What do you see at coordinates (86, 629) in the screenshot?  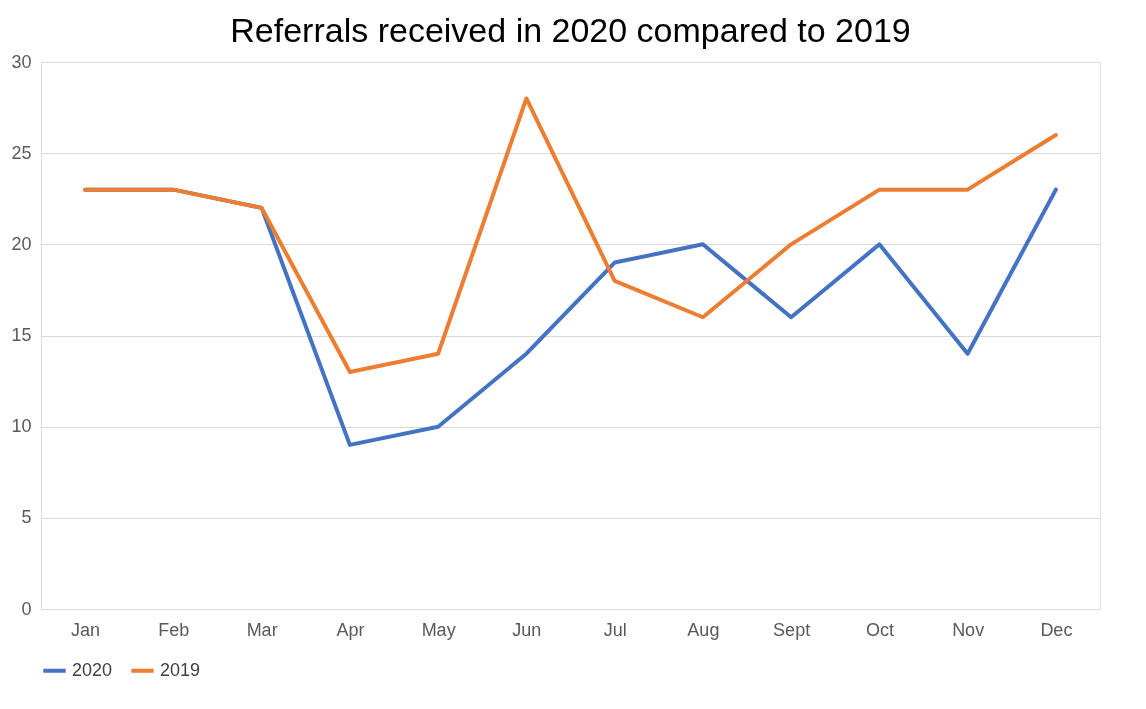 I see `x-tick-label: Jan` at bounding box center [86, 629].